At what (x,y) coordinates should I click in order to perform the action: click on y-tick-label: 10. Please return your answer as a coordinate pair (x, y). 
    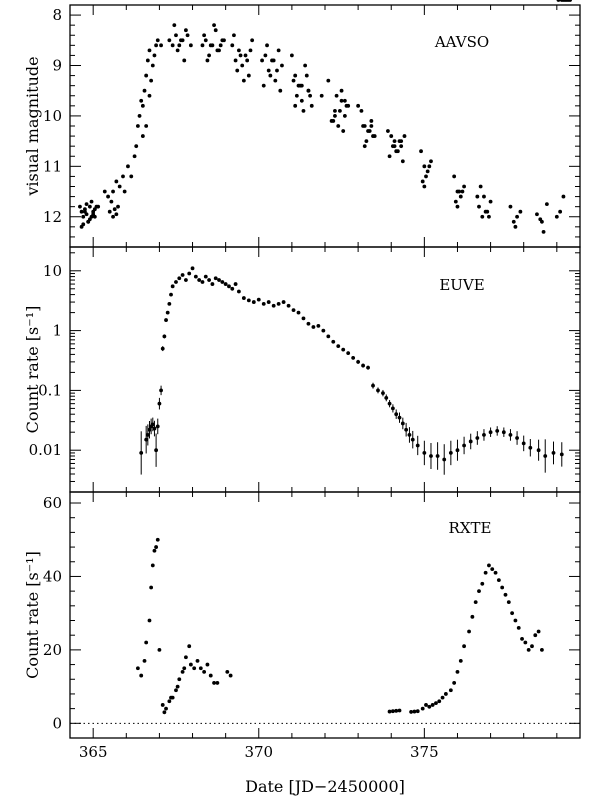
    Looking at the image, I should click on (52, 271).